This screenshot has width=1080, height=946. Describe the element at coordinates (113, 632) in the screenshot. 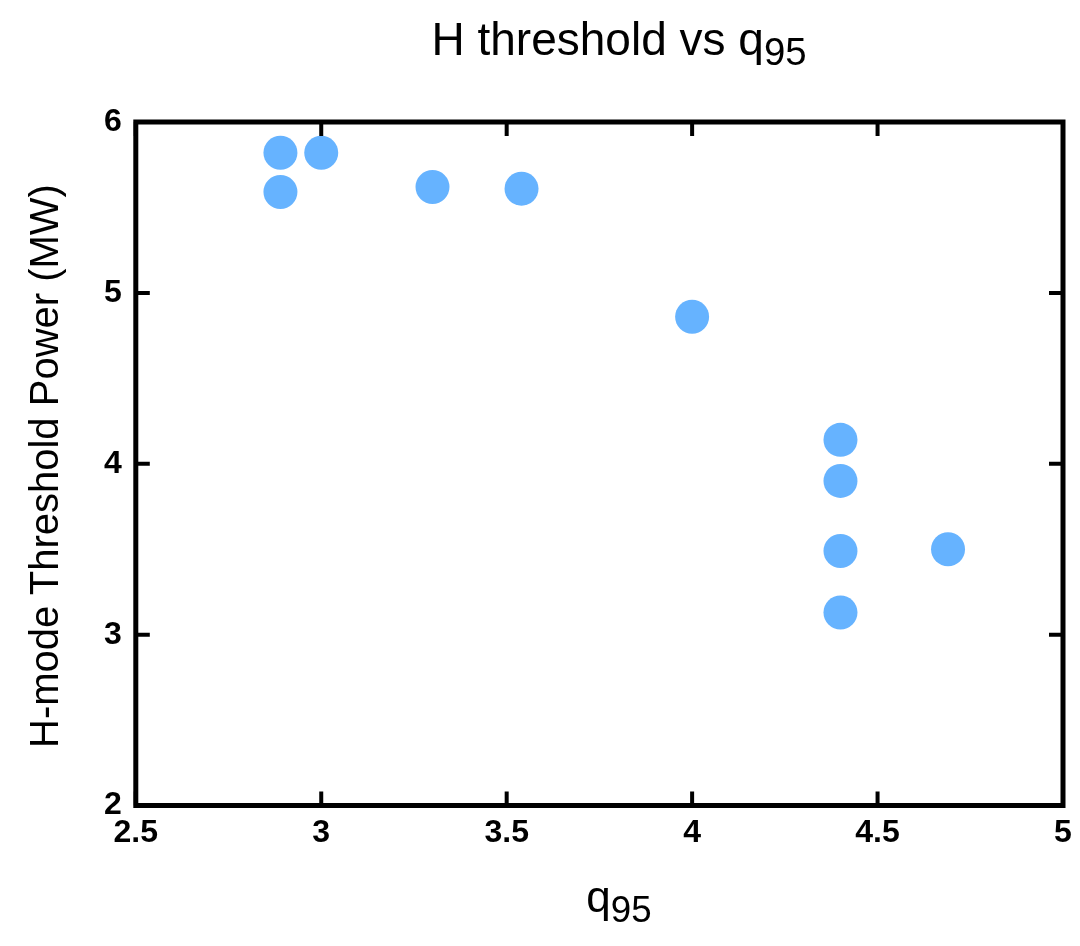

I see `y-tick-label: 3` at that location.